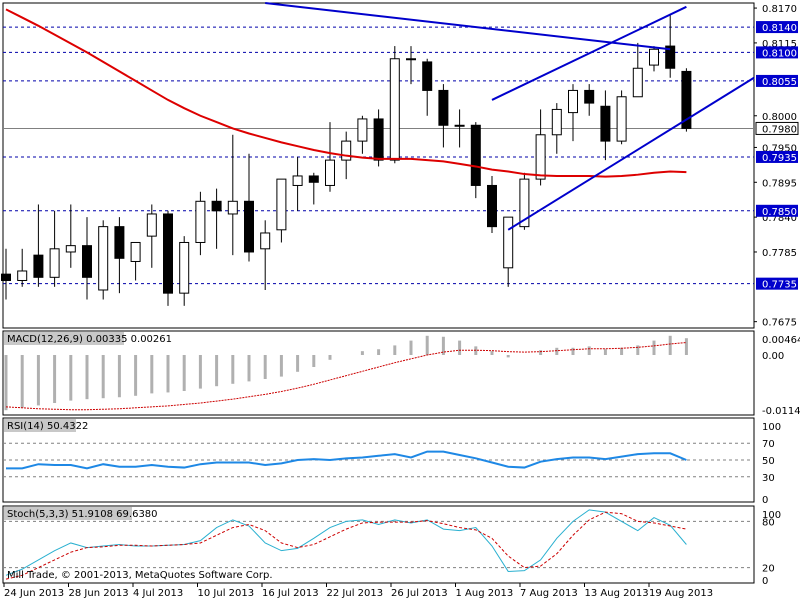  Describe the element at coordinates (779, 212) in the screenshot. I see `level-label: 0.7850` at that location.